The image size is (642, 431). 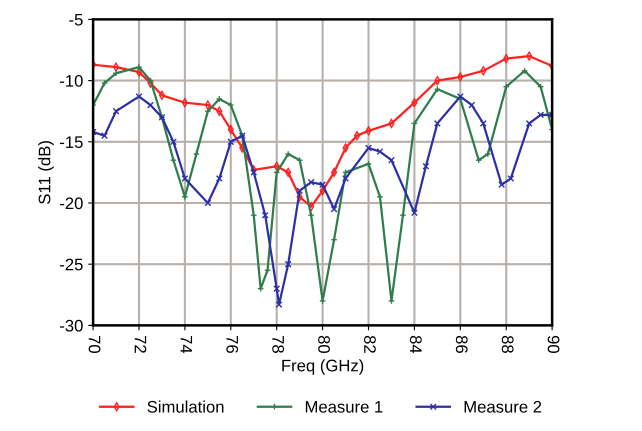 I want to click on y-tick-label: -5, so click(x=76, y=20).